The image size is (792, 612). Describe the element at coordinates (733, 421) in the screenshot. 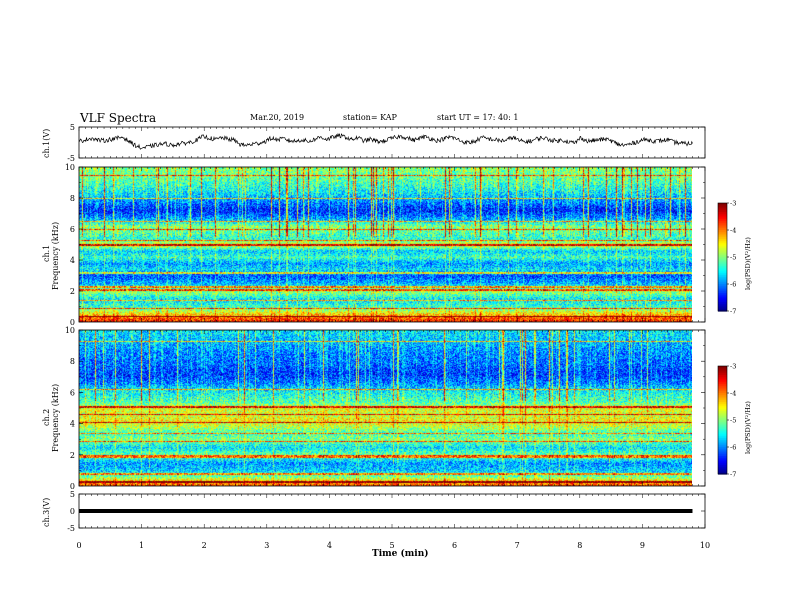

I see `colorbar-tick-label: -5` at that location.